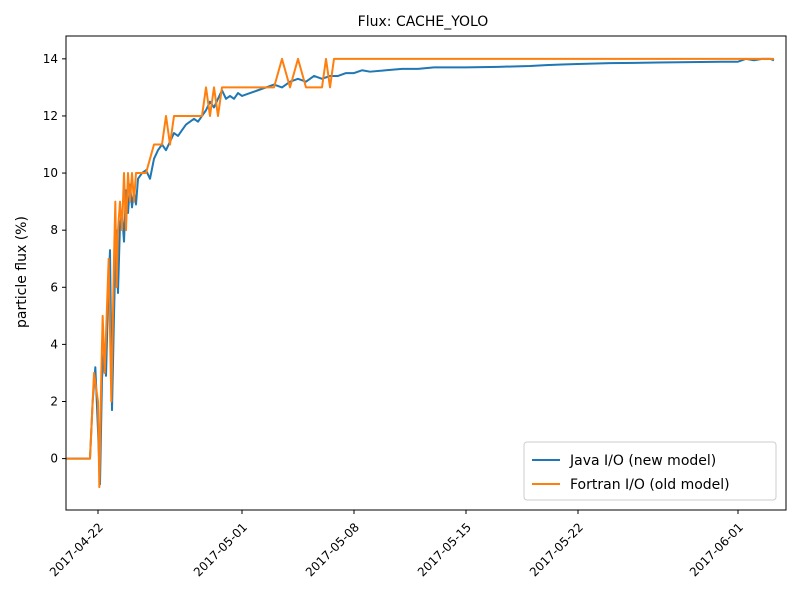 This screenshot has height=600, width=800. I want to click on y-axis-label: particle flux (%), so click(22, 272).